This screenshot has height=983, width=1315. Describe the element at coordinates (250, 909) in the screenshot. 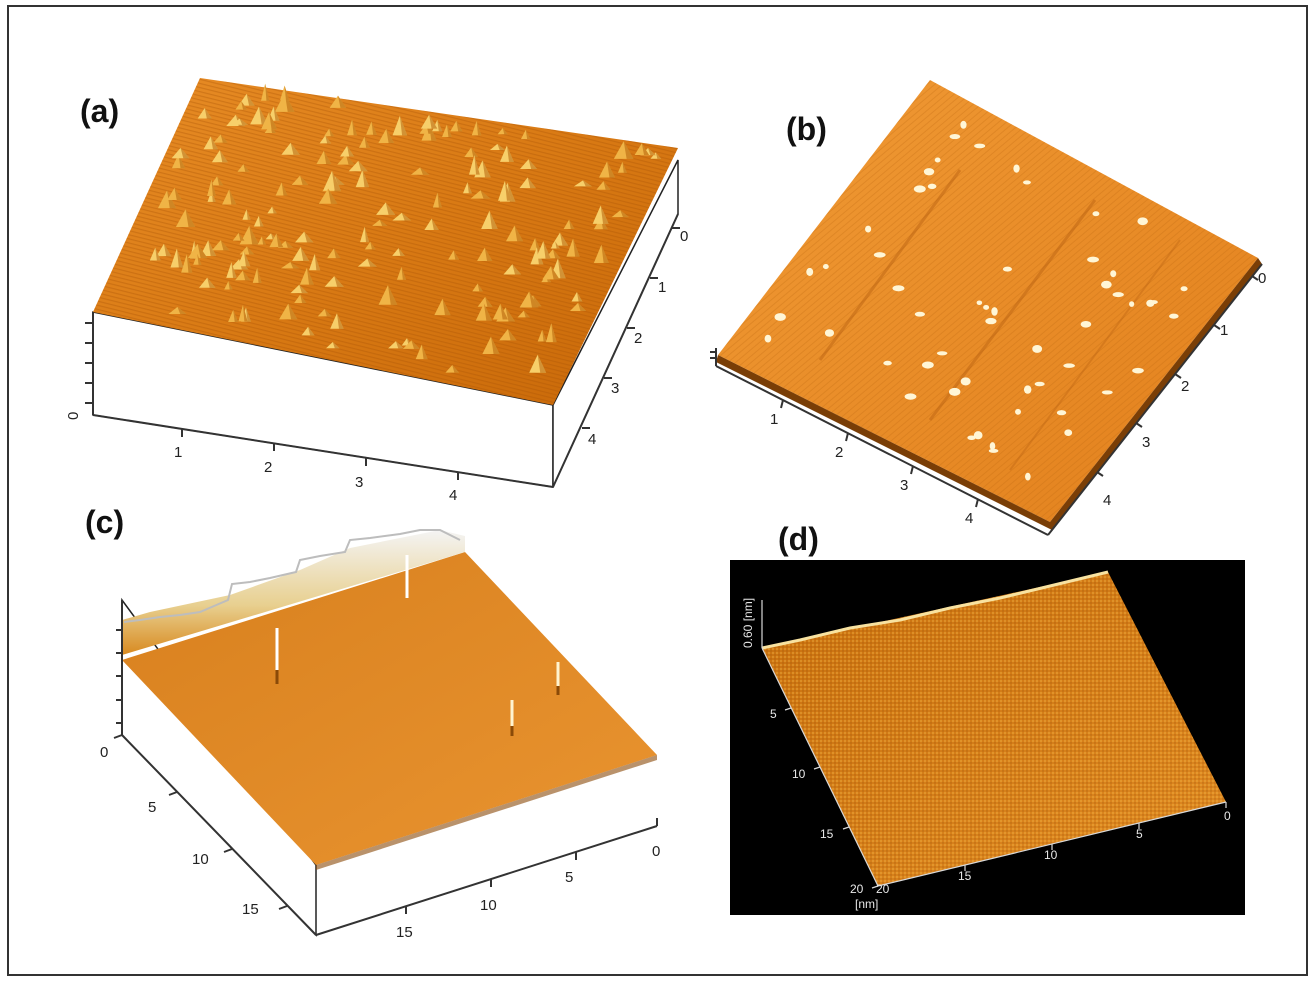

I see `panel-c-left-tick-15: 15` at that location.